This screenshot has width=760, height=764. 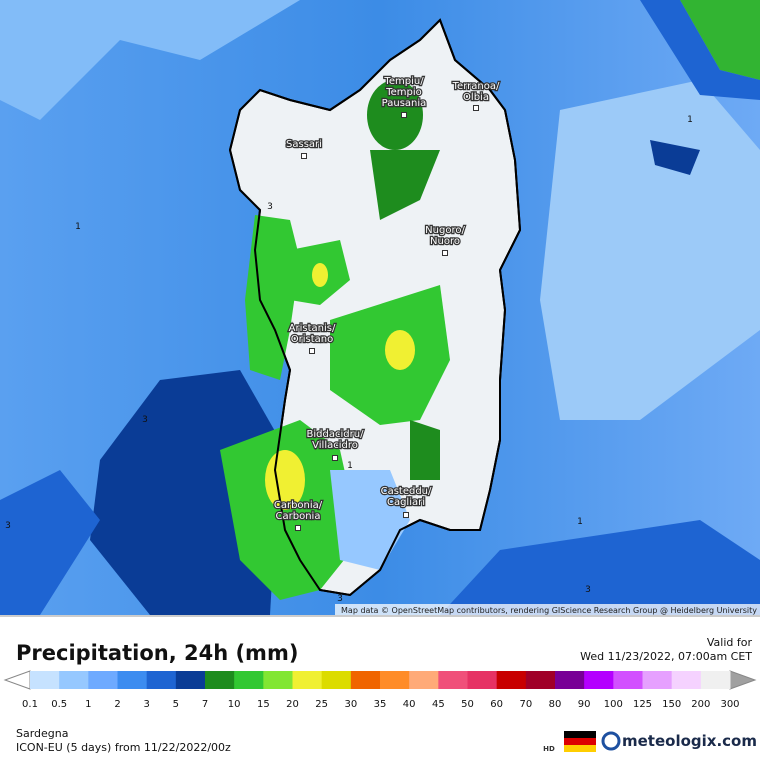 What do you see at coordinates (642, 704) in the screenshot?
I see `legend-tick-label: 125` at bounding box center [642, 704].